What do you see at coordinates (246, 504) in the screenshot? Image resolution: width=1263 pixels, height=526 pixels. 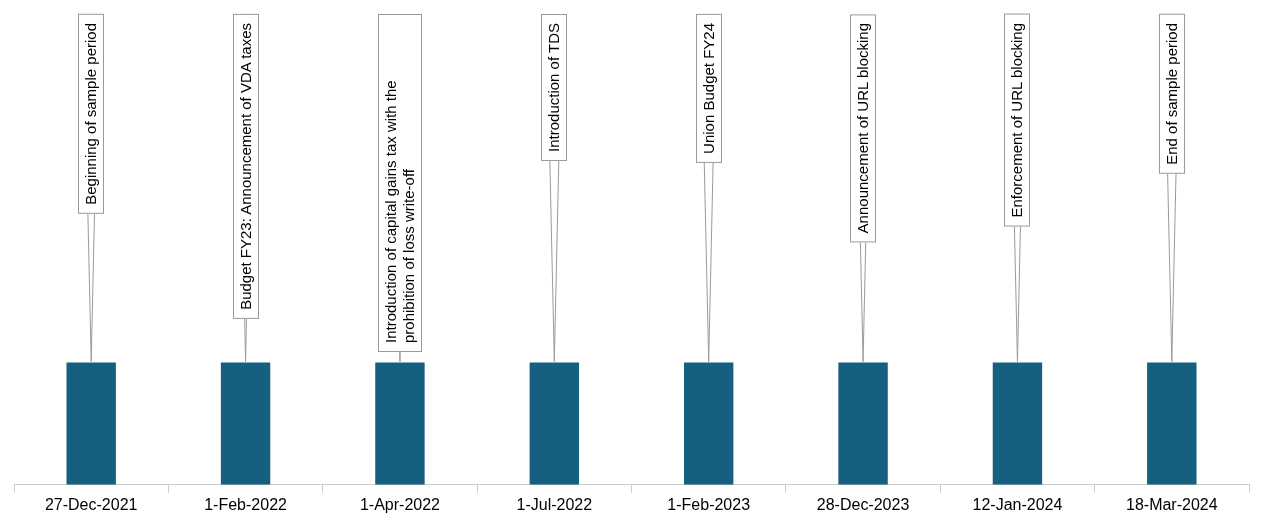 I see `x-tick-label: 1-Feb-2022` at bounding box center [246, 504].